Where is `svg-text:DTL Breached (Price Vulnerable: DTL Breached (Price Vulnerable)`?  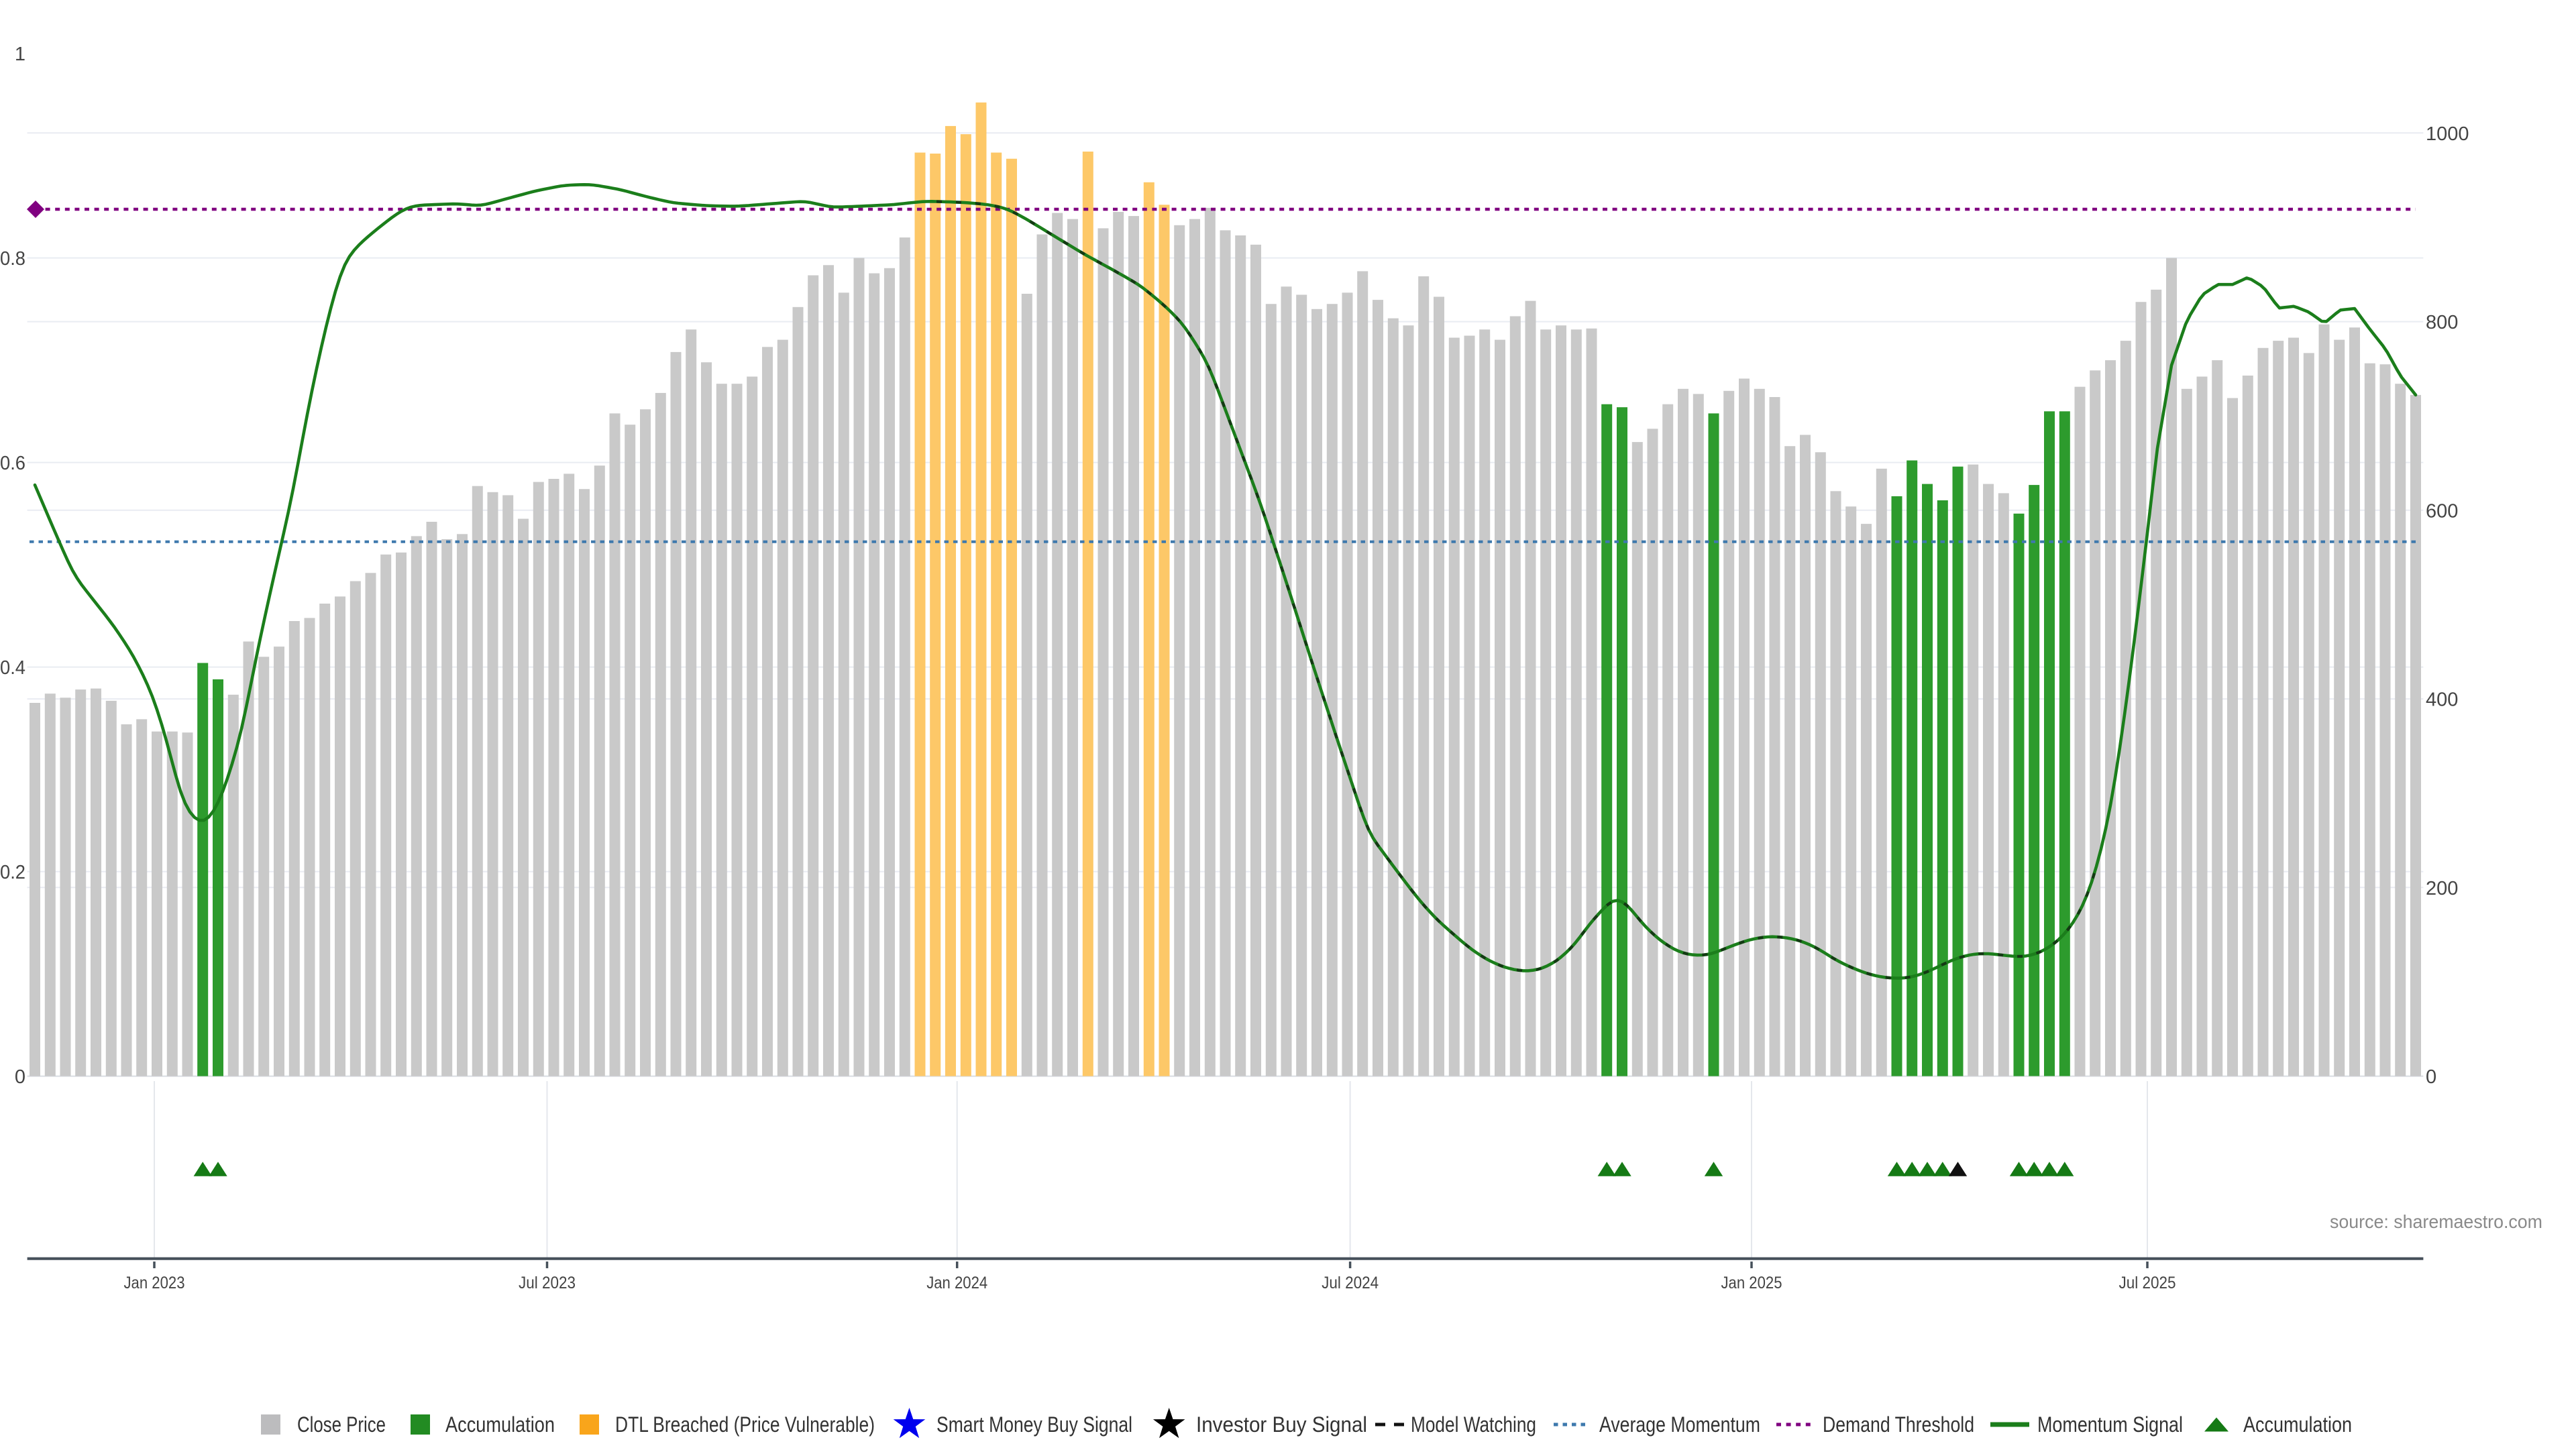
svg-text:DTL Breached (Price Vulnerable: DTL Breached (Price Vulnerable) is located at coordinates (745, 1424).